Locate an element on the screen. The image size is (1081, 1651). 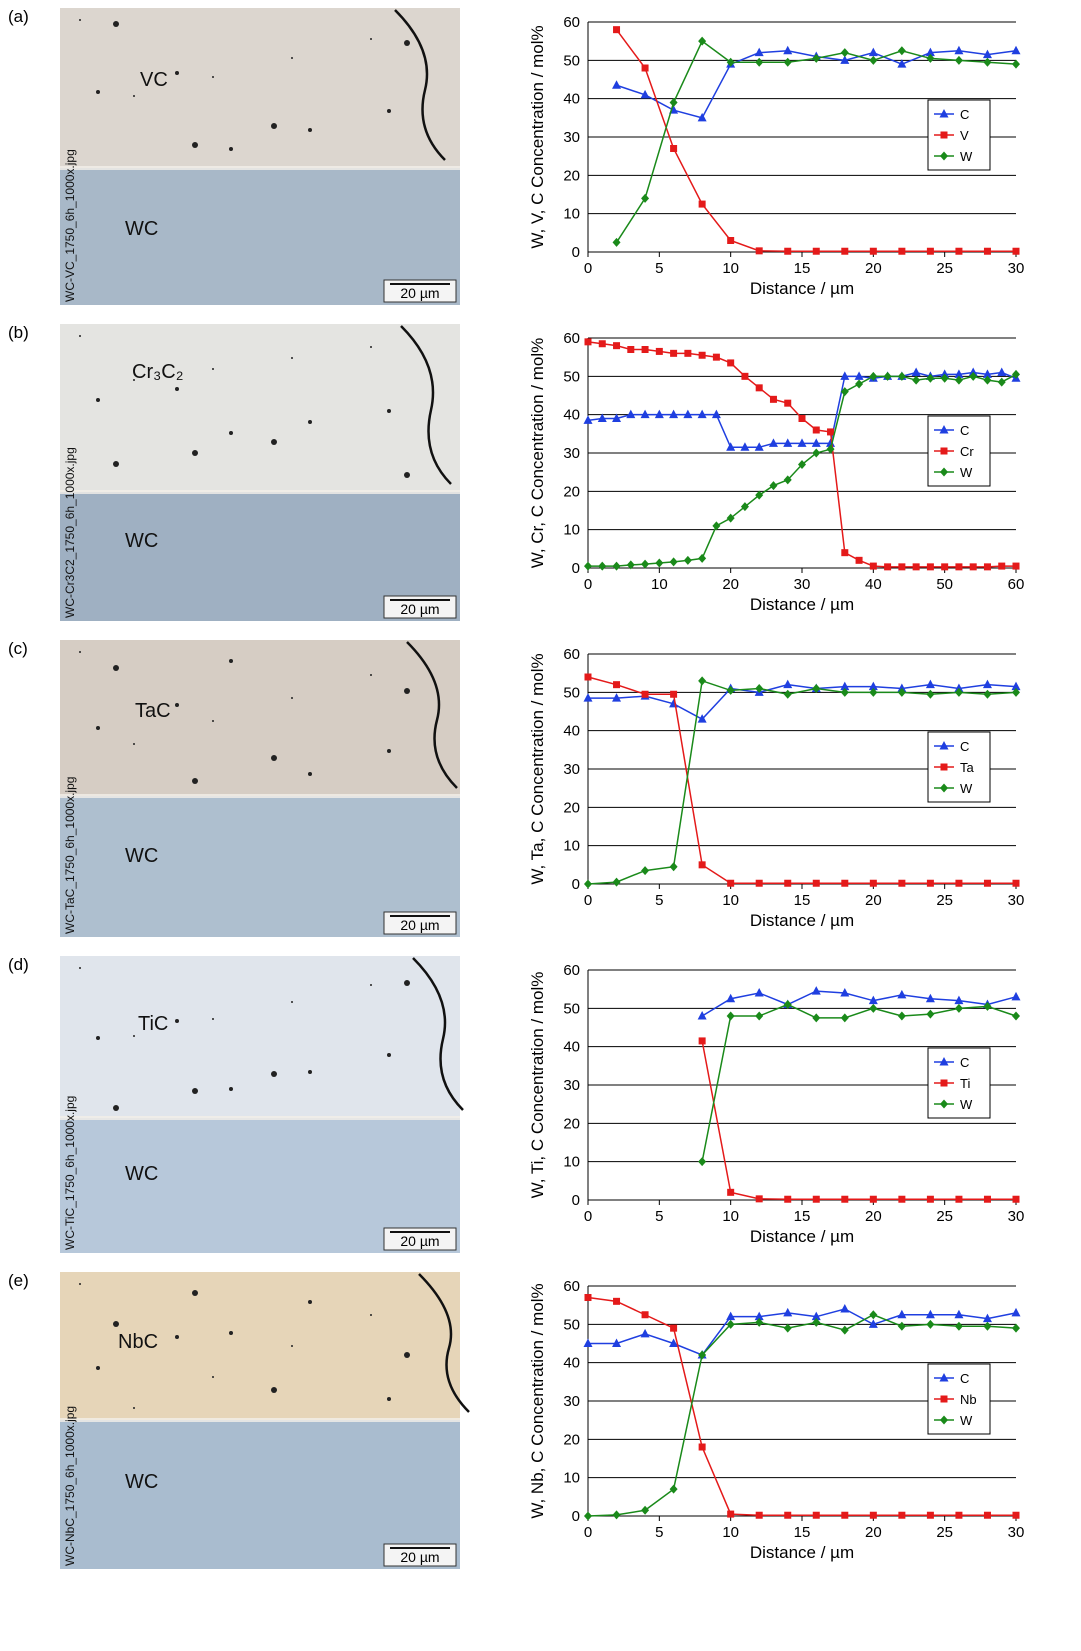
filename: WC-Cr3C2_1750_6h_1000x.jpg is located at coordinates (70, 532).